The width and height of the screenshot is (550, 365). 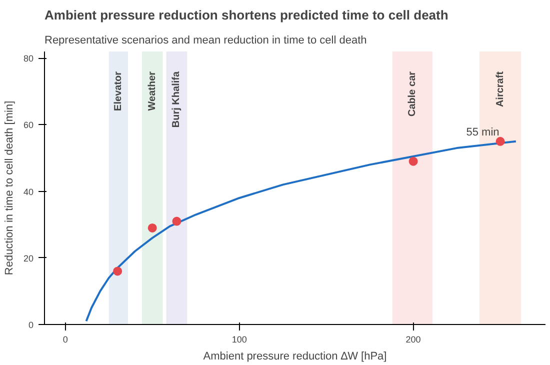 What do you see at coordinates (246, 15) in the screenshot?
I see `chart-title: Ambient pressure reduction shortens predicted time to cell death` at bounding box center [246, 15].